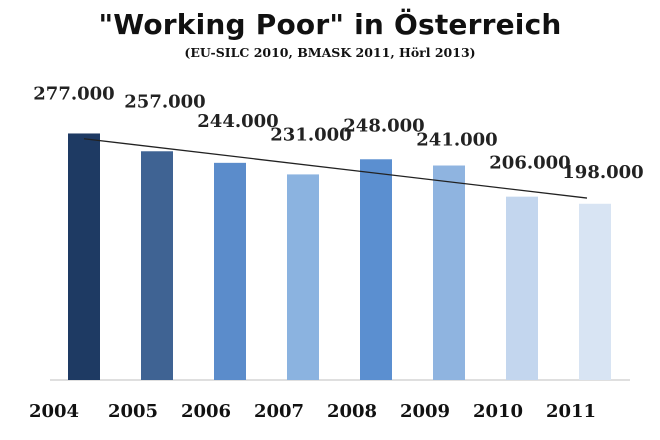 Image resolution: width=660 pixels, height=440 pixels. What do you see at coordinates (73, 93) in the screenshot?
I see `data-label-2004: 277.000` at bounding box center [73, 93].